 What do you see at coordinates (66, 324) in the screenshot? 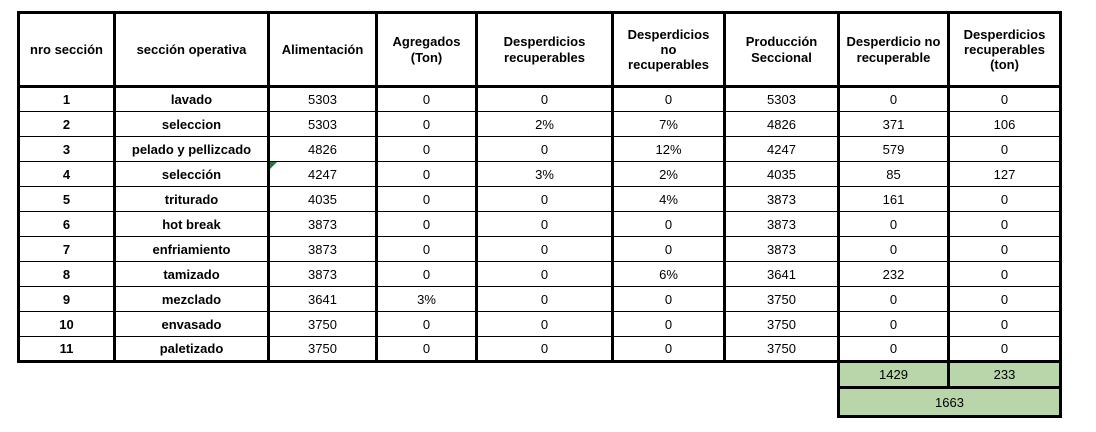
I see `cell-r10-c1: 10` at bounding box center [66, 324].